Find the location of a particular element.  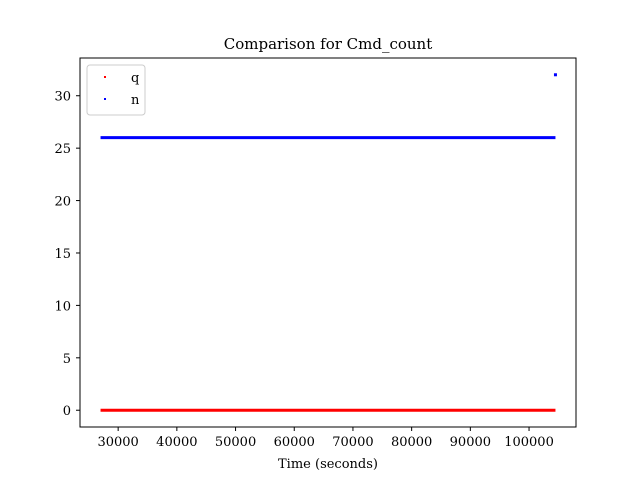

legend-box is located at coordinates (116, 90).